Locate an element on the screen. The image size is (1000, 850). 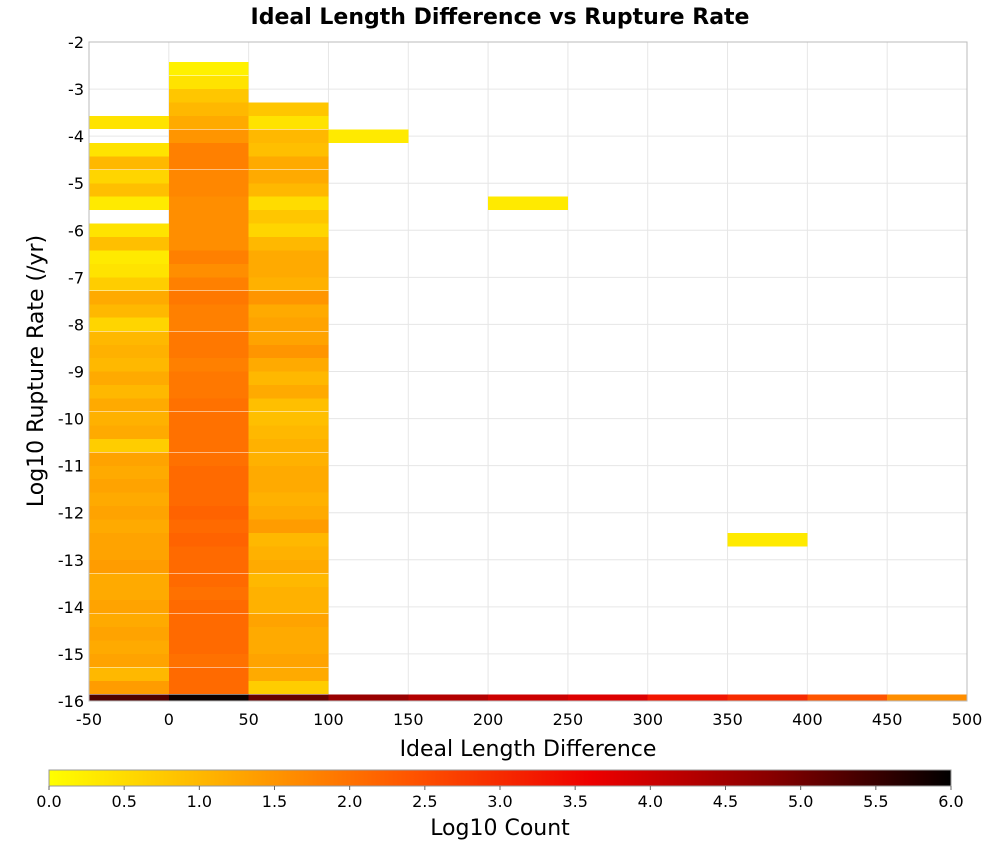
x-axis-ticks: -50 0 50 100 150 200 250 300 350 400 450 500 is located at coordinates (529, 719).